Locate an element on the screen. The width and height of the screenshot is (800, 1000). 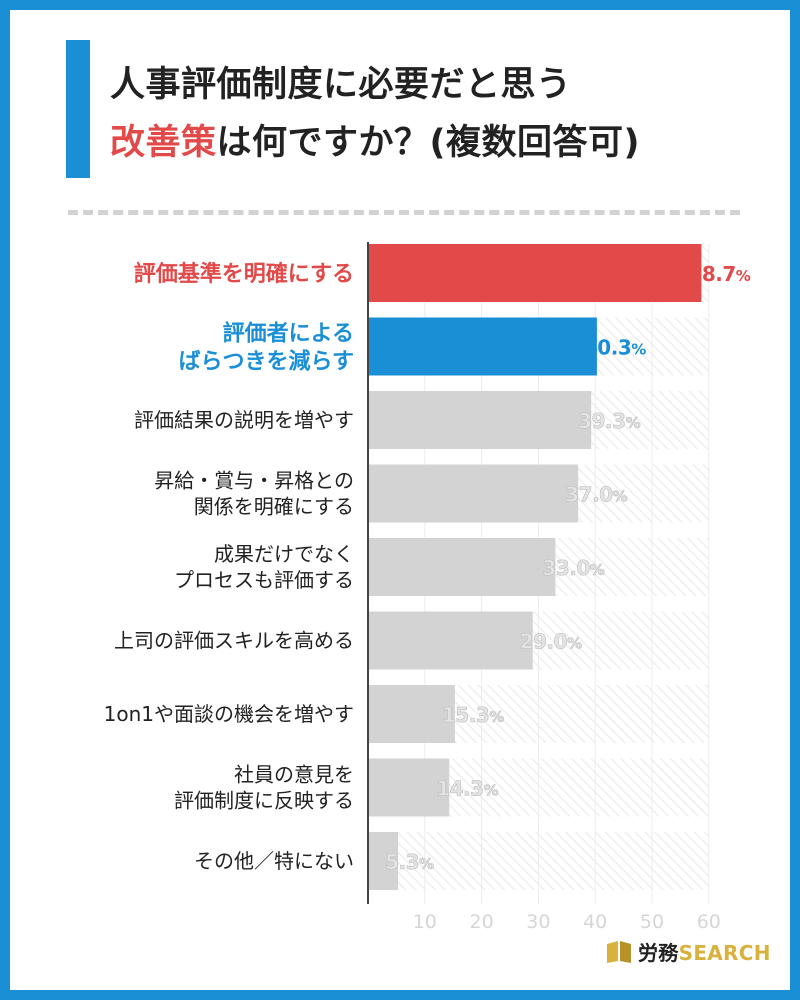
category-label: 社員の意見を評価制度に反映する is located at coordinates (264, 788).